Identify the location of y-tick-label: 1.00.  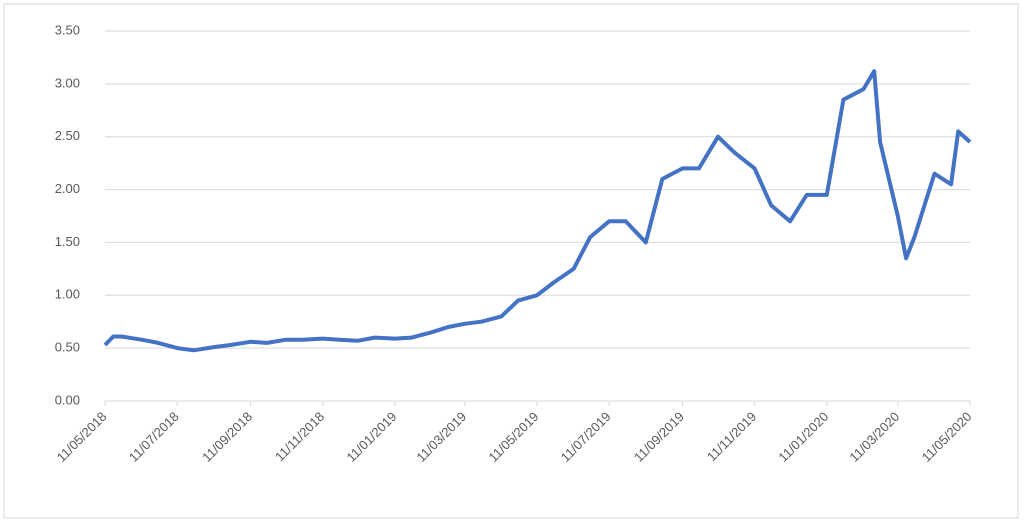
(67, 294).